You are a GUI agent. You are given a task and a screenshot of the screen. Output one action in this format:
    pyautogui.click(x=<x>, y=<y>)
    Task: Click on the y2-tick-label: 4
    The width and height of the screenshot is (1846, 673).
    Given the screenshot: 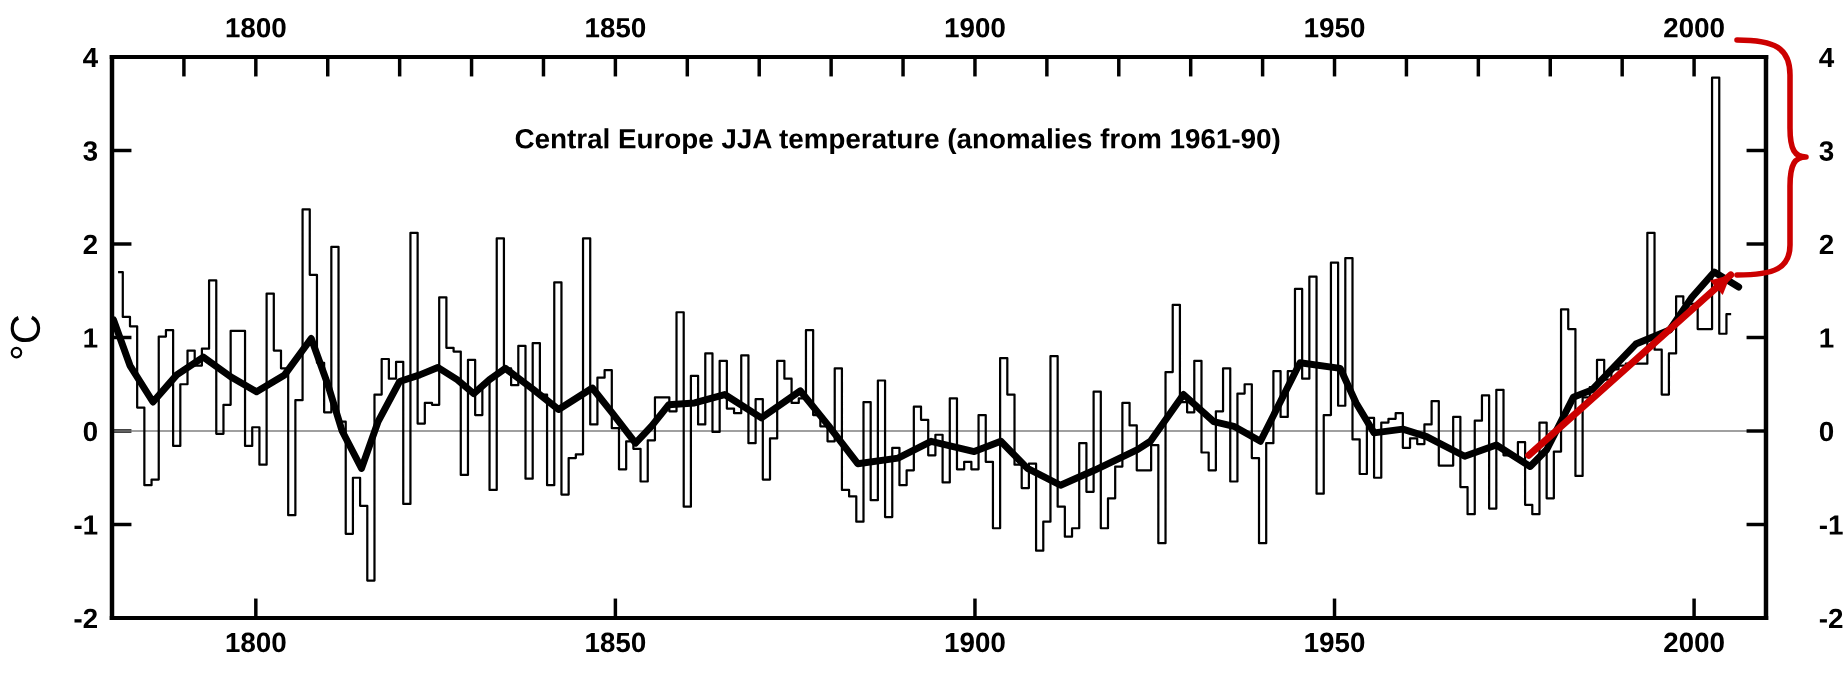 What is the action you would take?
    pyautogui.click(x=1827, y=57)
    